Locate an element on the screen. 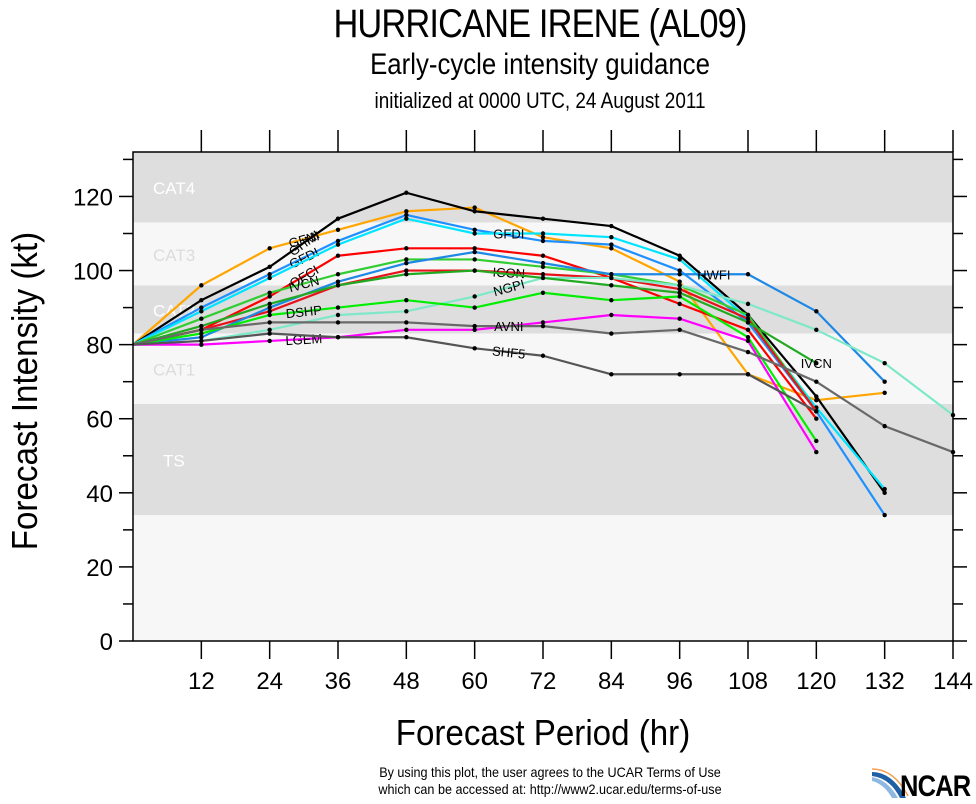  band-cat1 is located at coordinates (543, 368).